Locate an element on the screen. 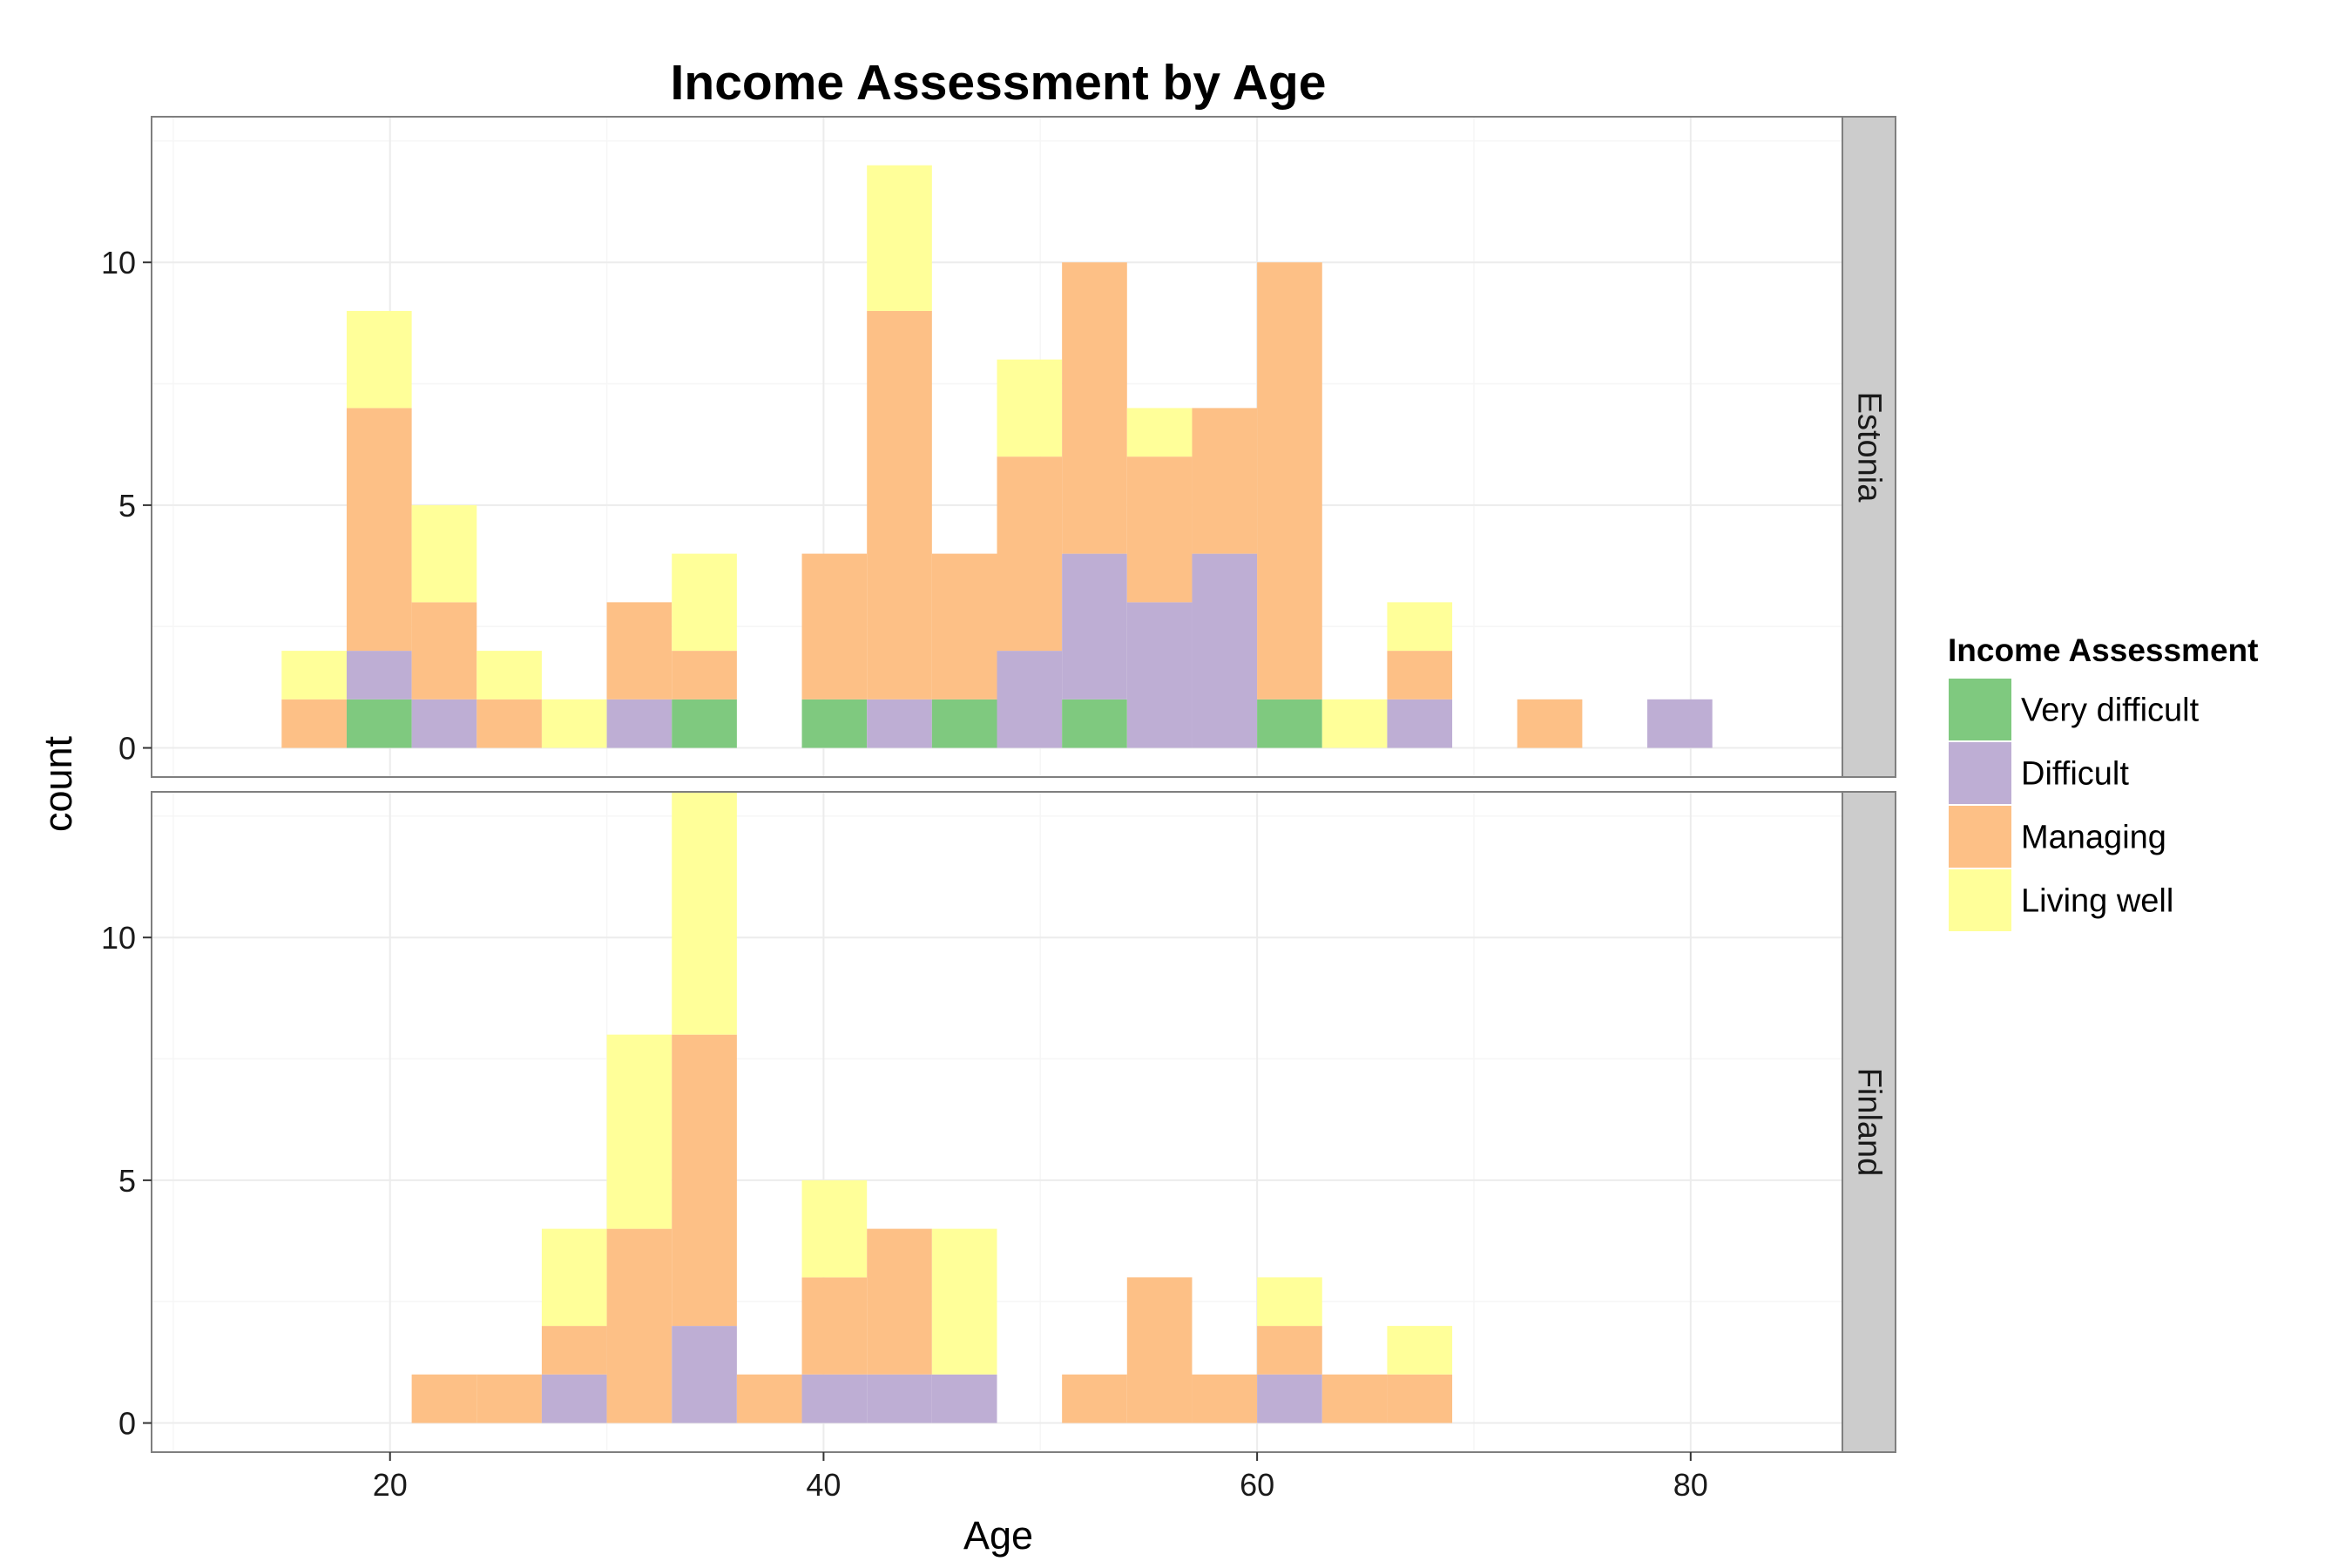  facet-strip-label: Finland is located at coordinates (1870, 1122).